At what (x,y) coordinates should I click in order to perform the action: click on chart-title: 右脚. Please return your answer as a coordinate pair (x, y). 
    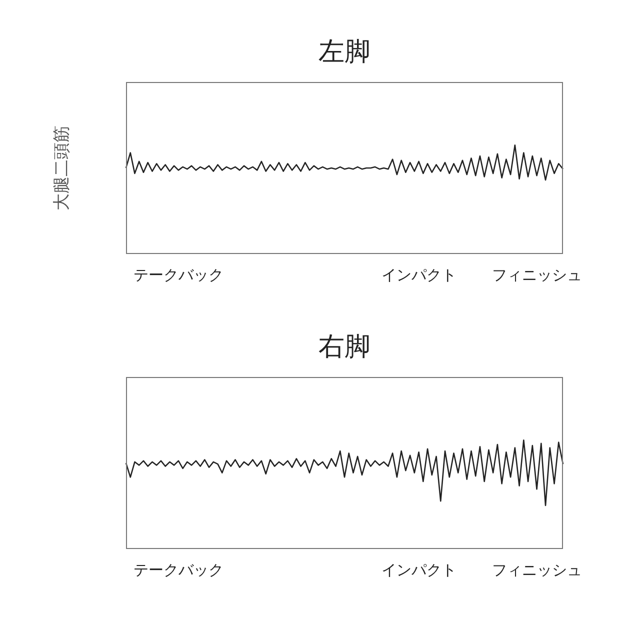
    Looking at the image, I should click on (345, 347).